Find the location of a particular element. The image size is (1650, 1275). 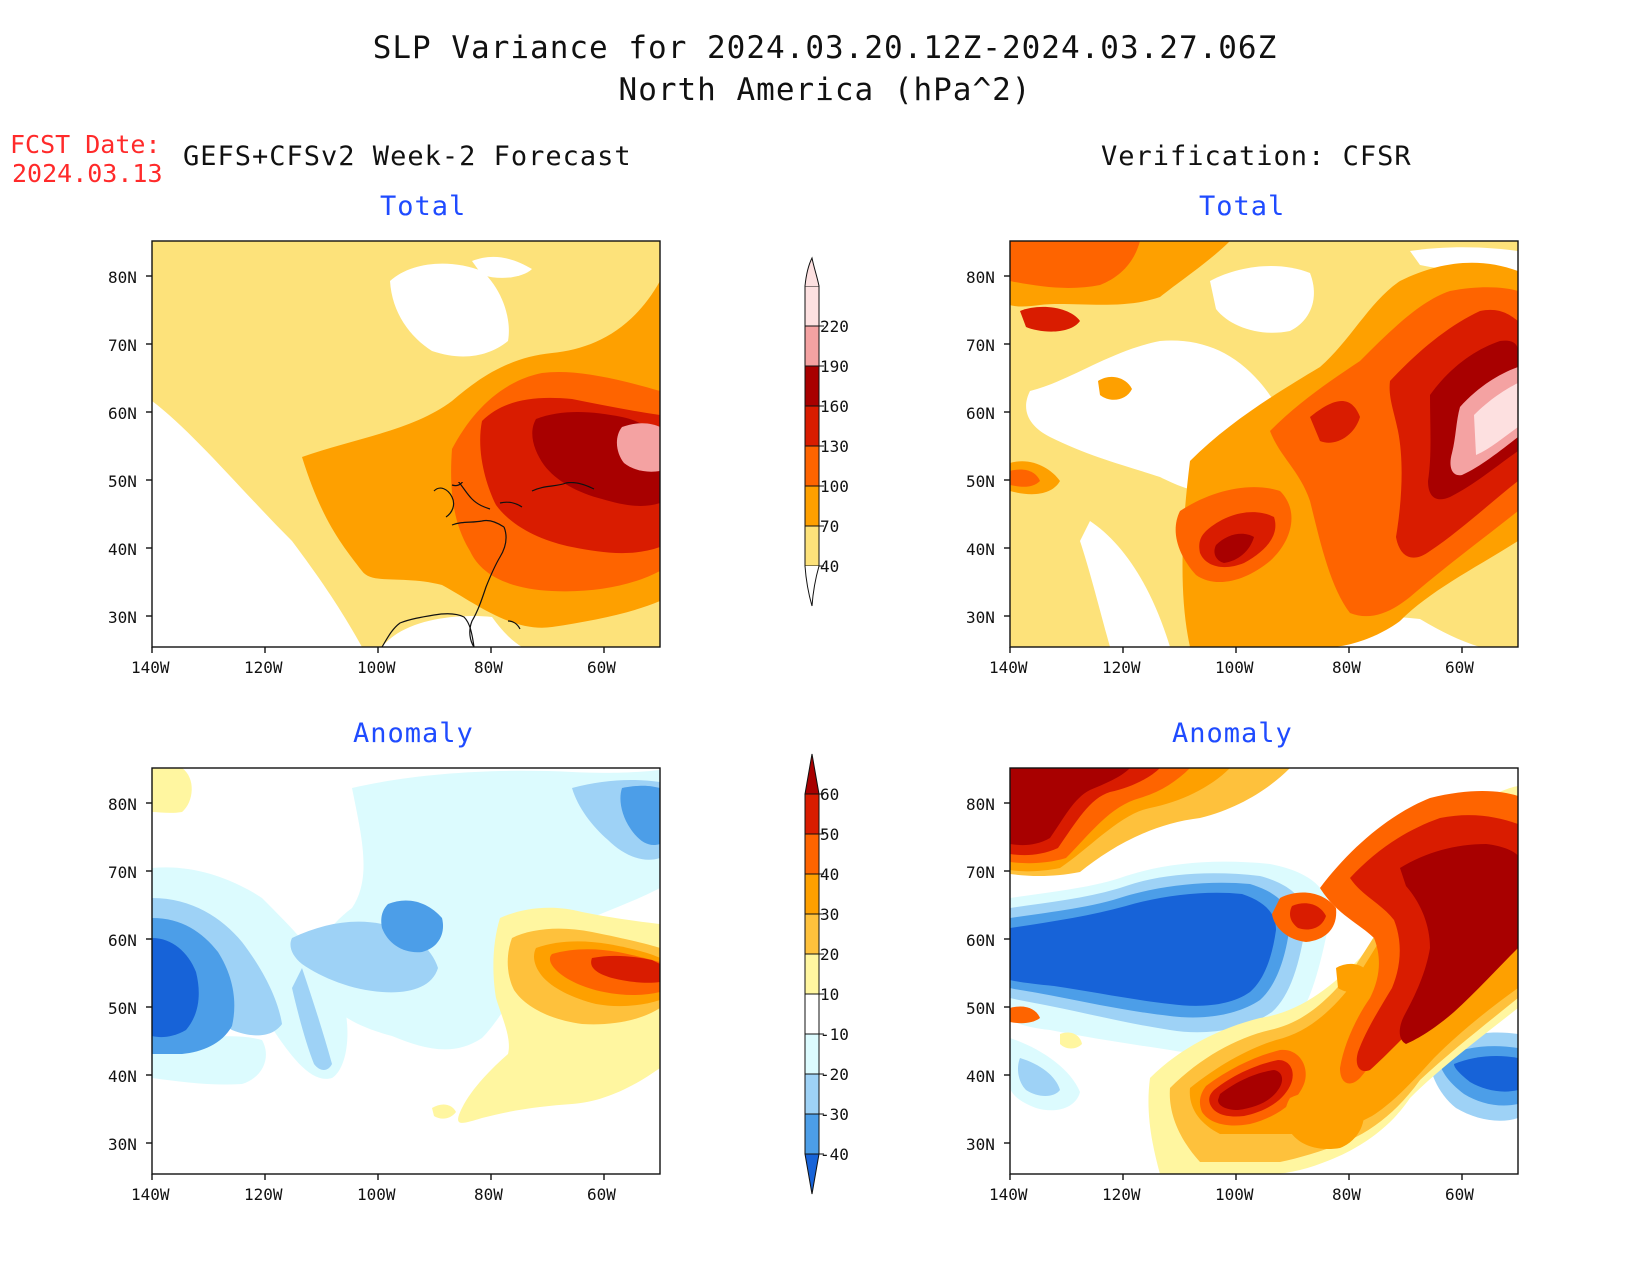

verification-column-header: Verification: CFSR is located at coordinates (1256, 156).